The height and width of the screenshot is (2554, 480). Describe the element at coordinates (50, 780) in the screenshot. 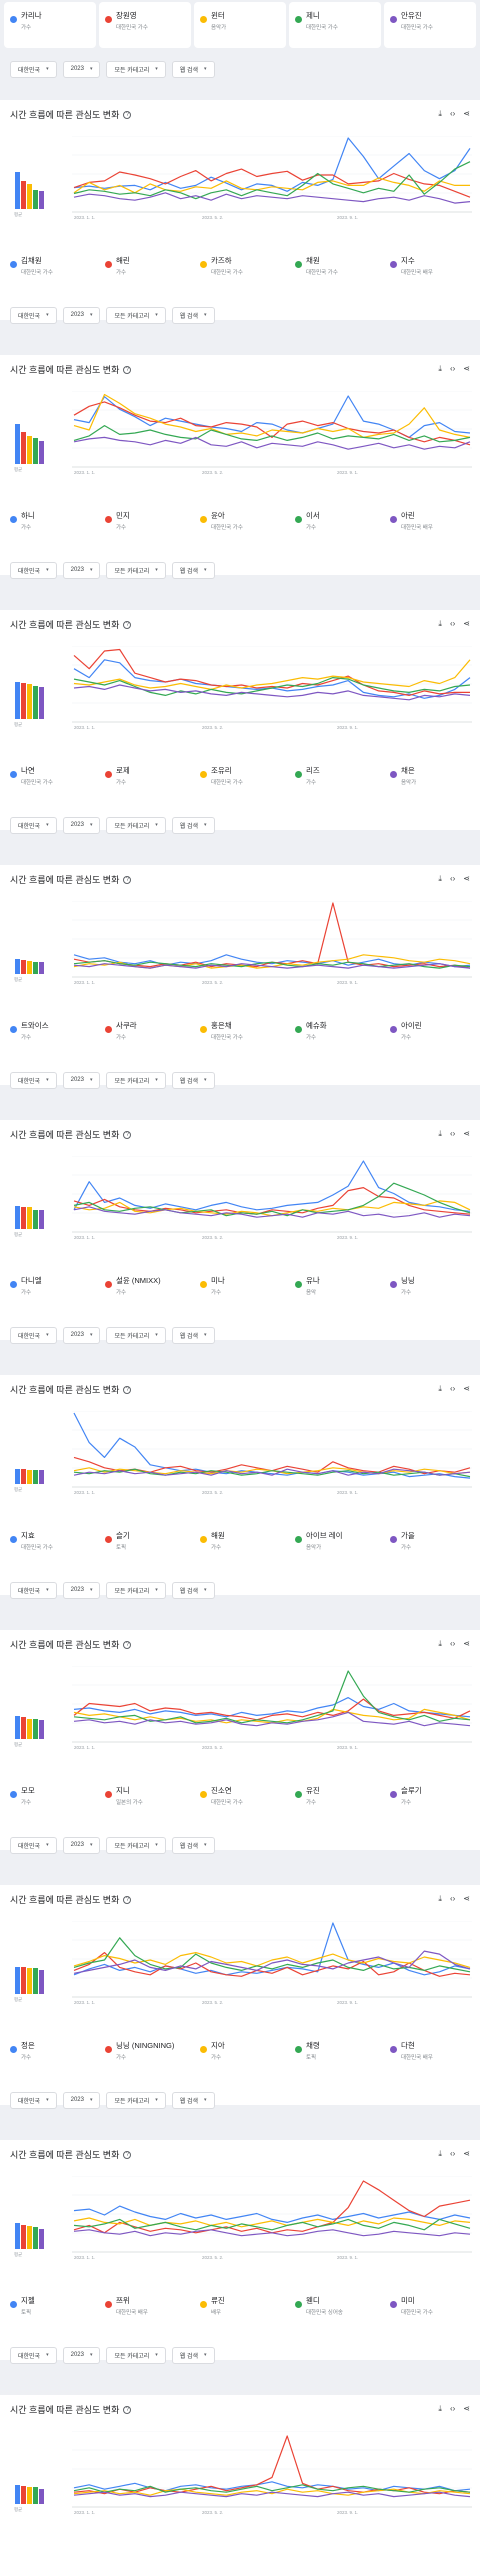

I see `search-term-card: 나연 대한민국 가수` at that location.